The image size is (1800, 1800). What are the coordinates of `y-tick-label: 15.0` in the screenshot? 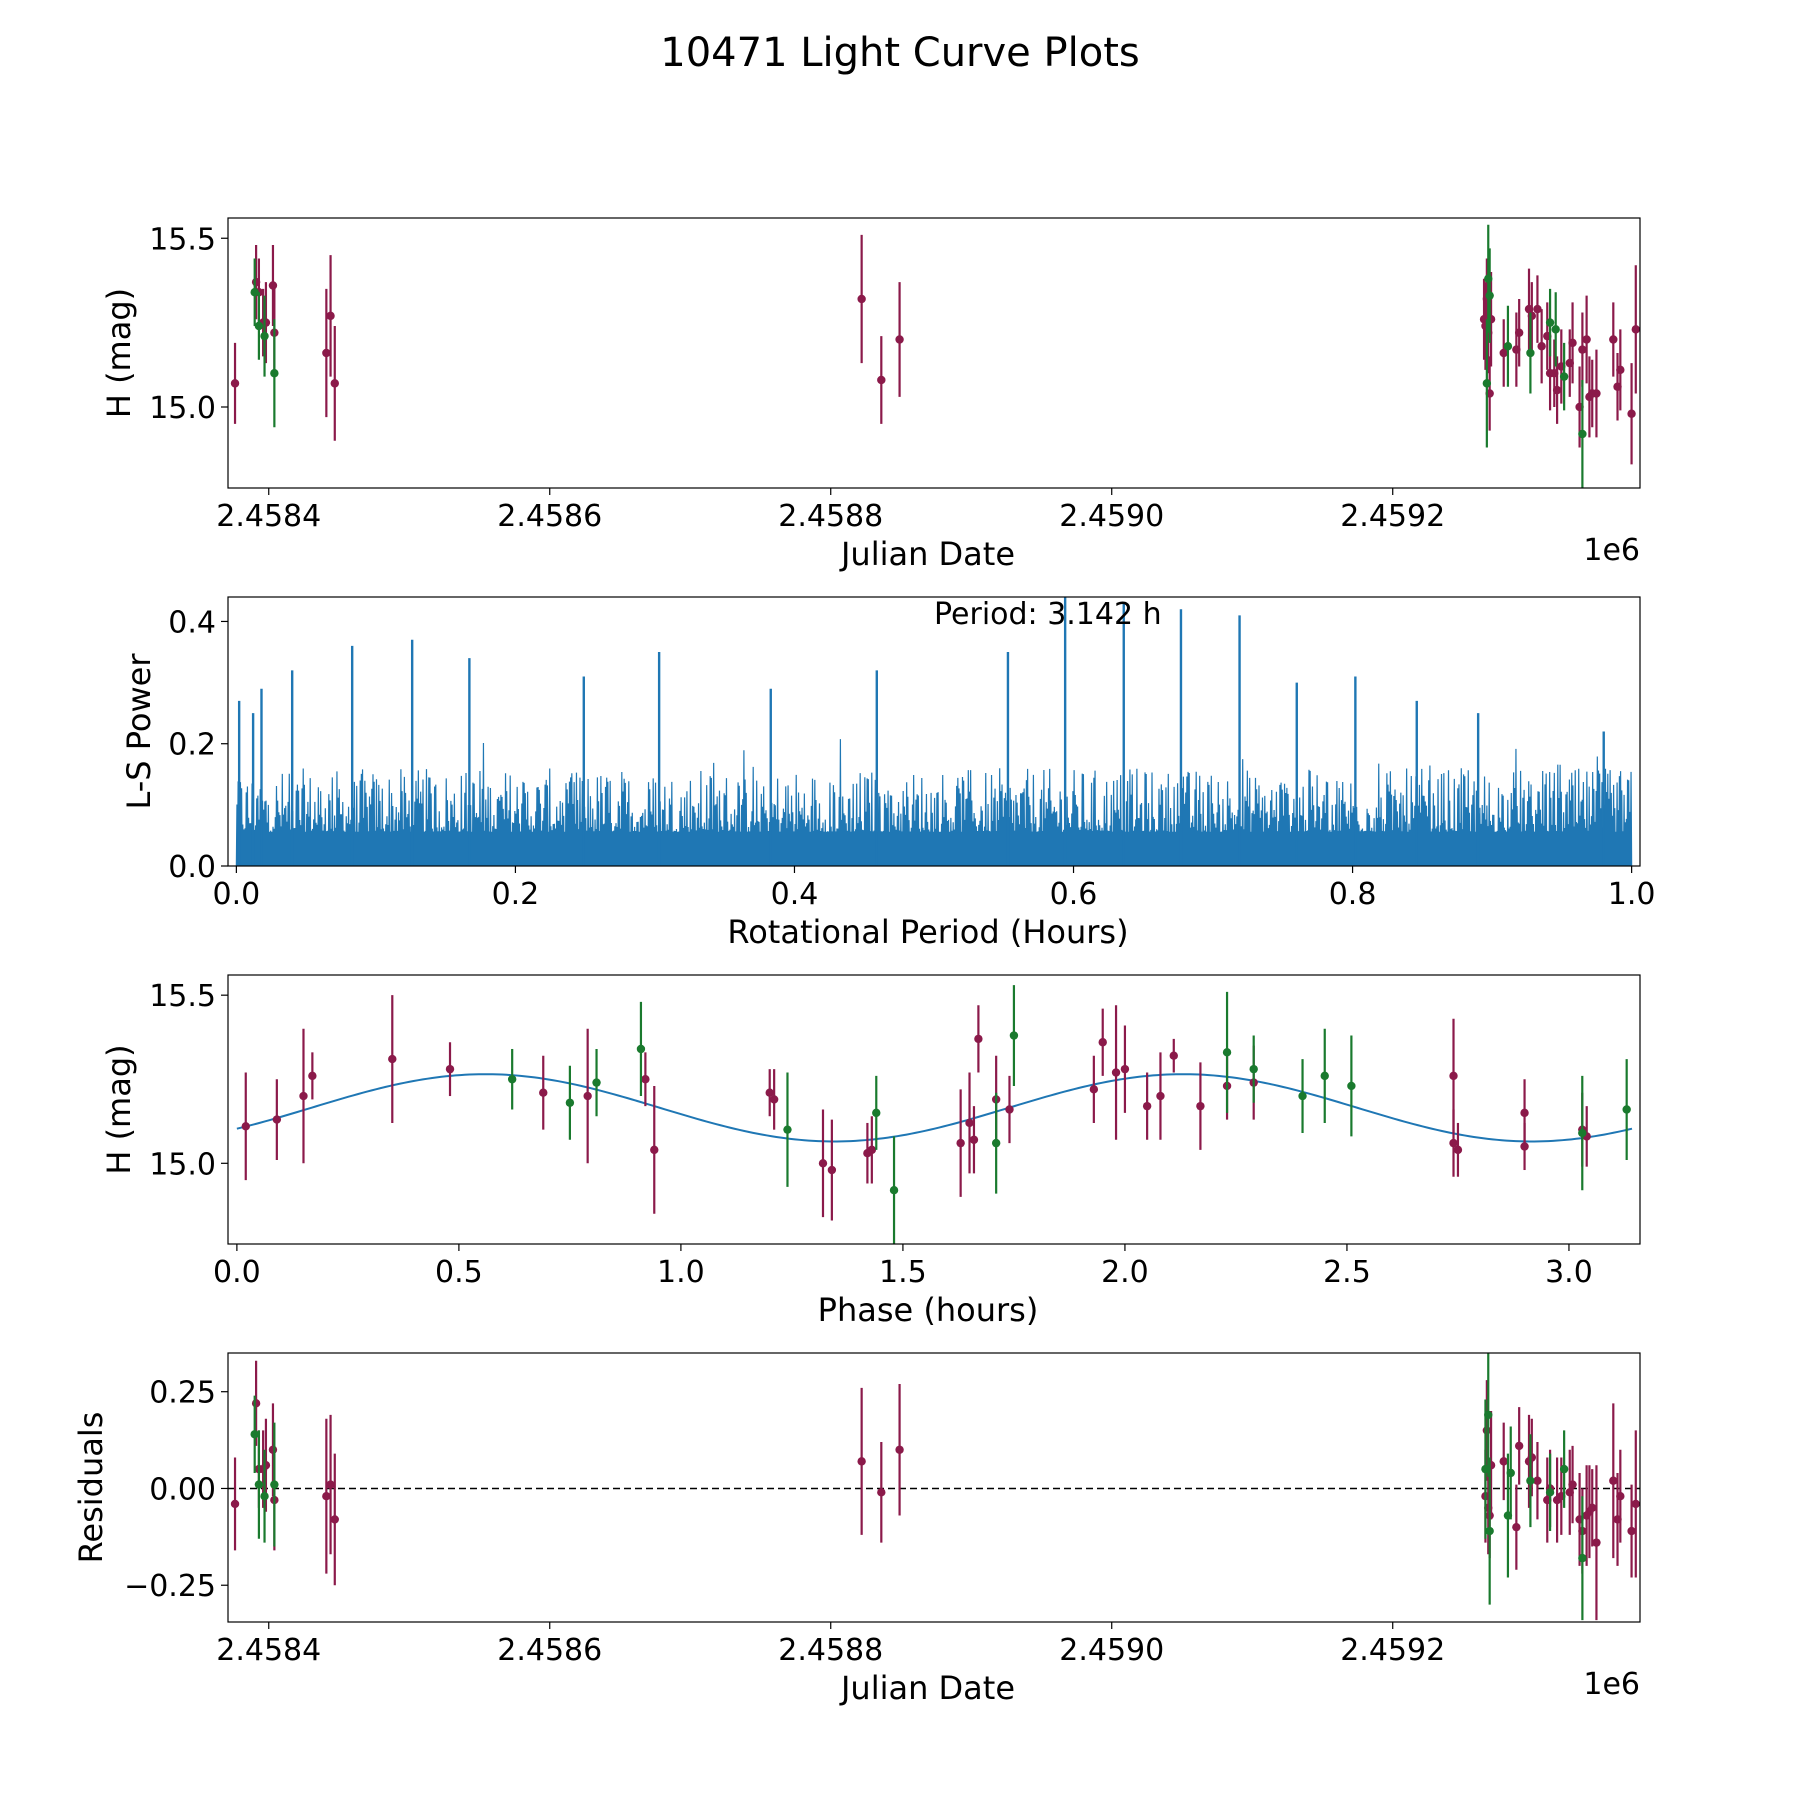 It's located at (182, 1164).